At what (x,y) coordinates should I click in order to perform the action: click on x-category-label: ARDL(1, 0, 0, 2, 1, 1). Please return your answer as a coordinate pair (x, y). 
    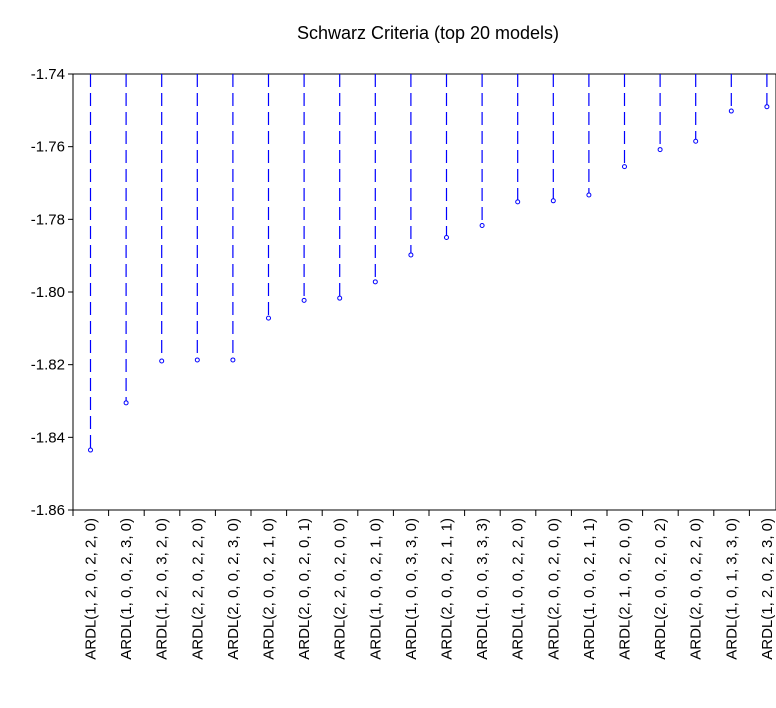
    Looking at the image, I should click on (589, 589).